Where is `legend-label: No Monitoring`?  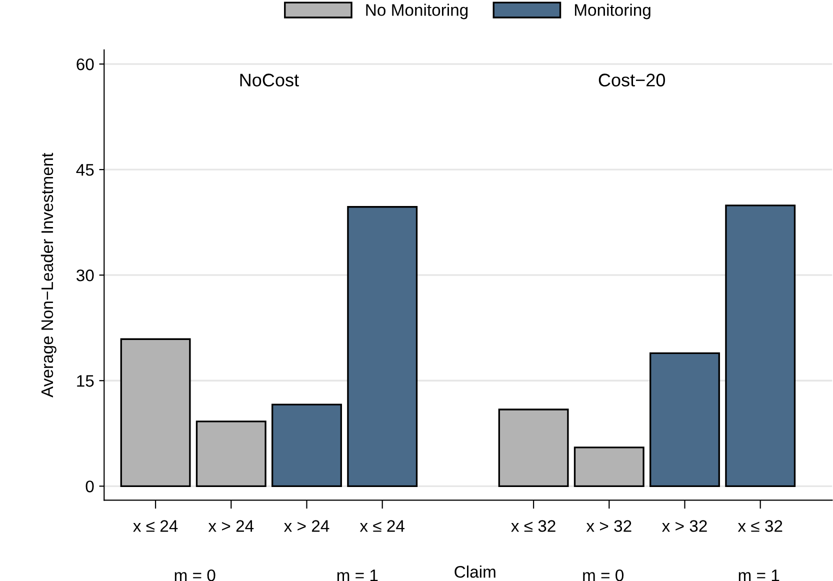
legend-label: No Monitoring is located at coordinates (417, 12).